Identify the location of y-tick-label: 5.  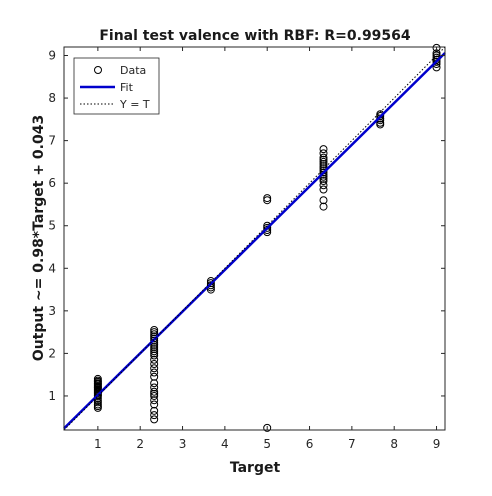
(52, 226).